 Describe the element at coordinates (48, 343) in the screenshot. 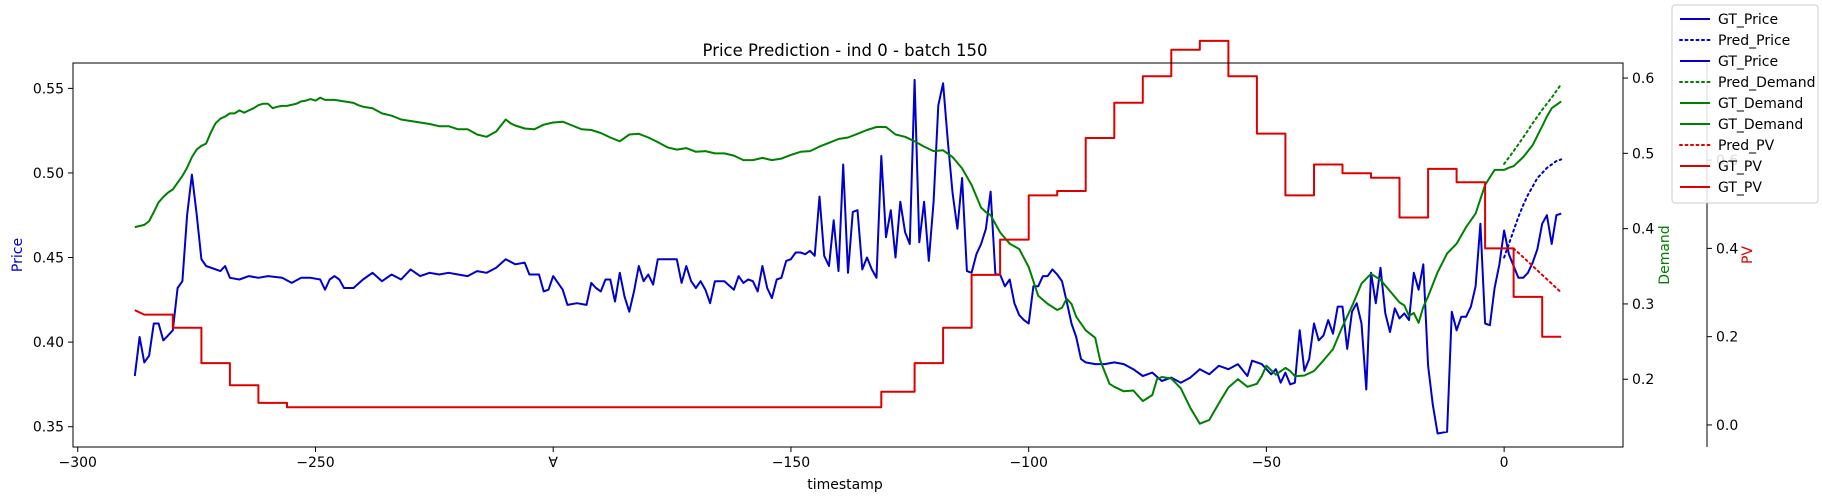

I see `price-tick-label: 0.40` at that location.